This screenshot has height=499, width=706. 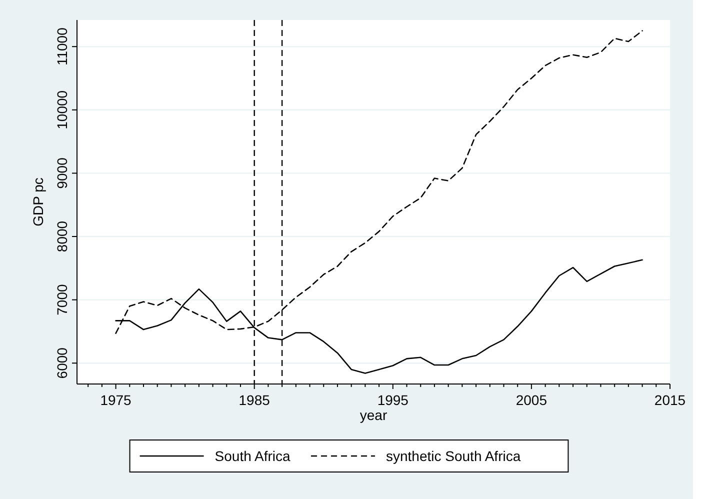 What do you see at coordinates (453, 456) in the screenshot?
I see `legend-label: synthetic South Africa` at bounding box center [453, 456].